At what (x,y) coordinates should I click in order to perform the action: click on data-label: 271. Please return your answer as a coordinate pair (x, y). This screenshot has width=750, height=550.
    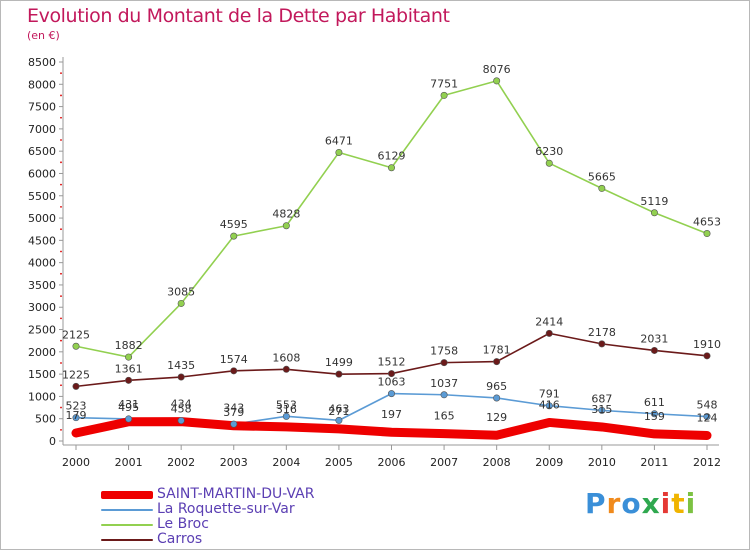
    Looking at the image, I should click on (338, 411).